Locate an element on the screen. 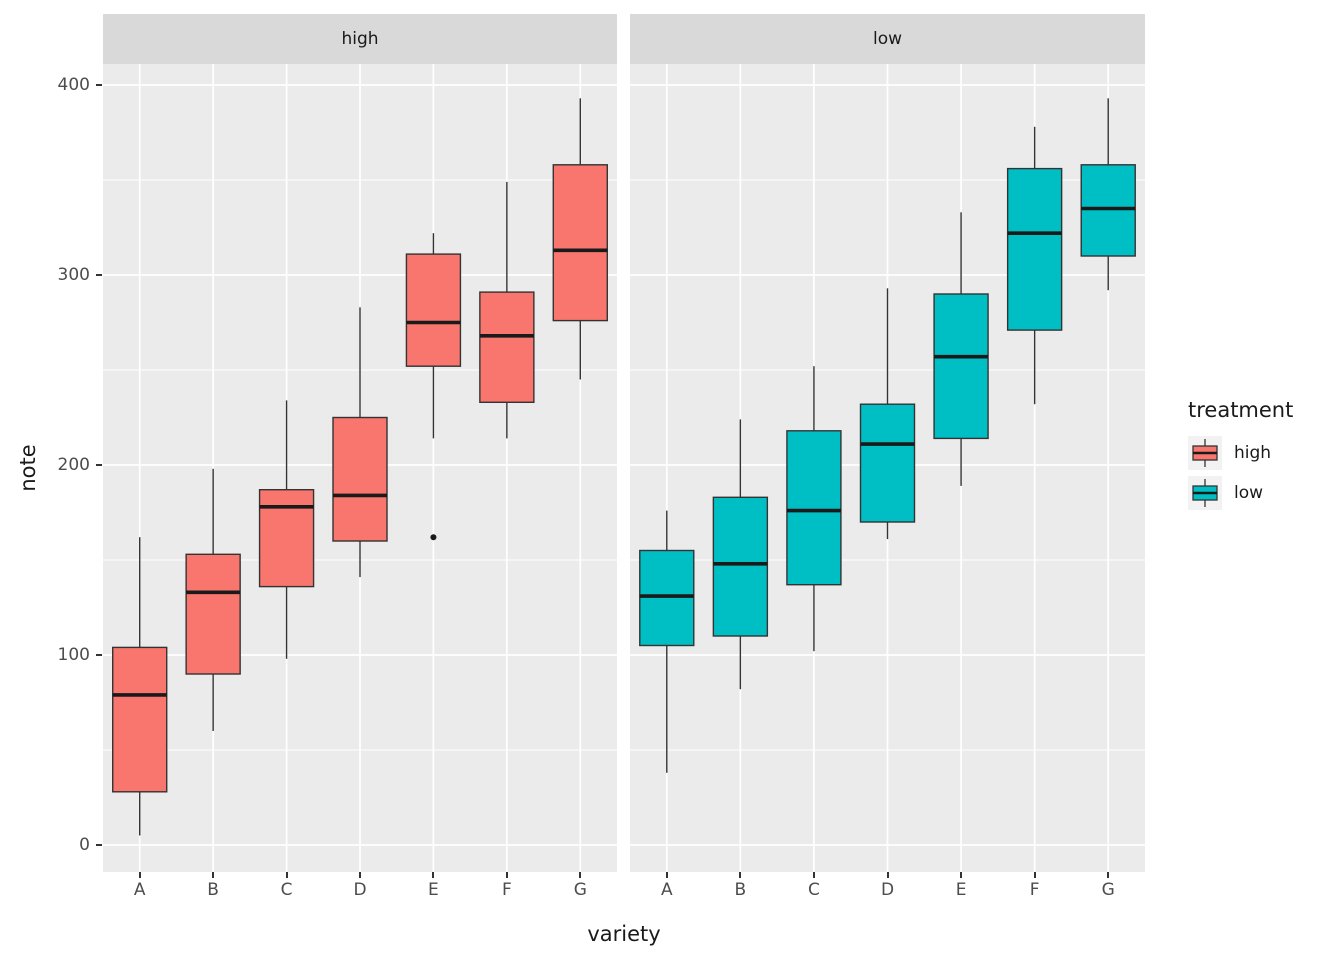 Image resolution: width=1344 pixels, height=960 pixels. boxplot-low-E is located at coordinates (961, 349).